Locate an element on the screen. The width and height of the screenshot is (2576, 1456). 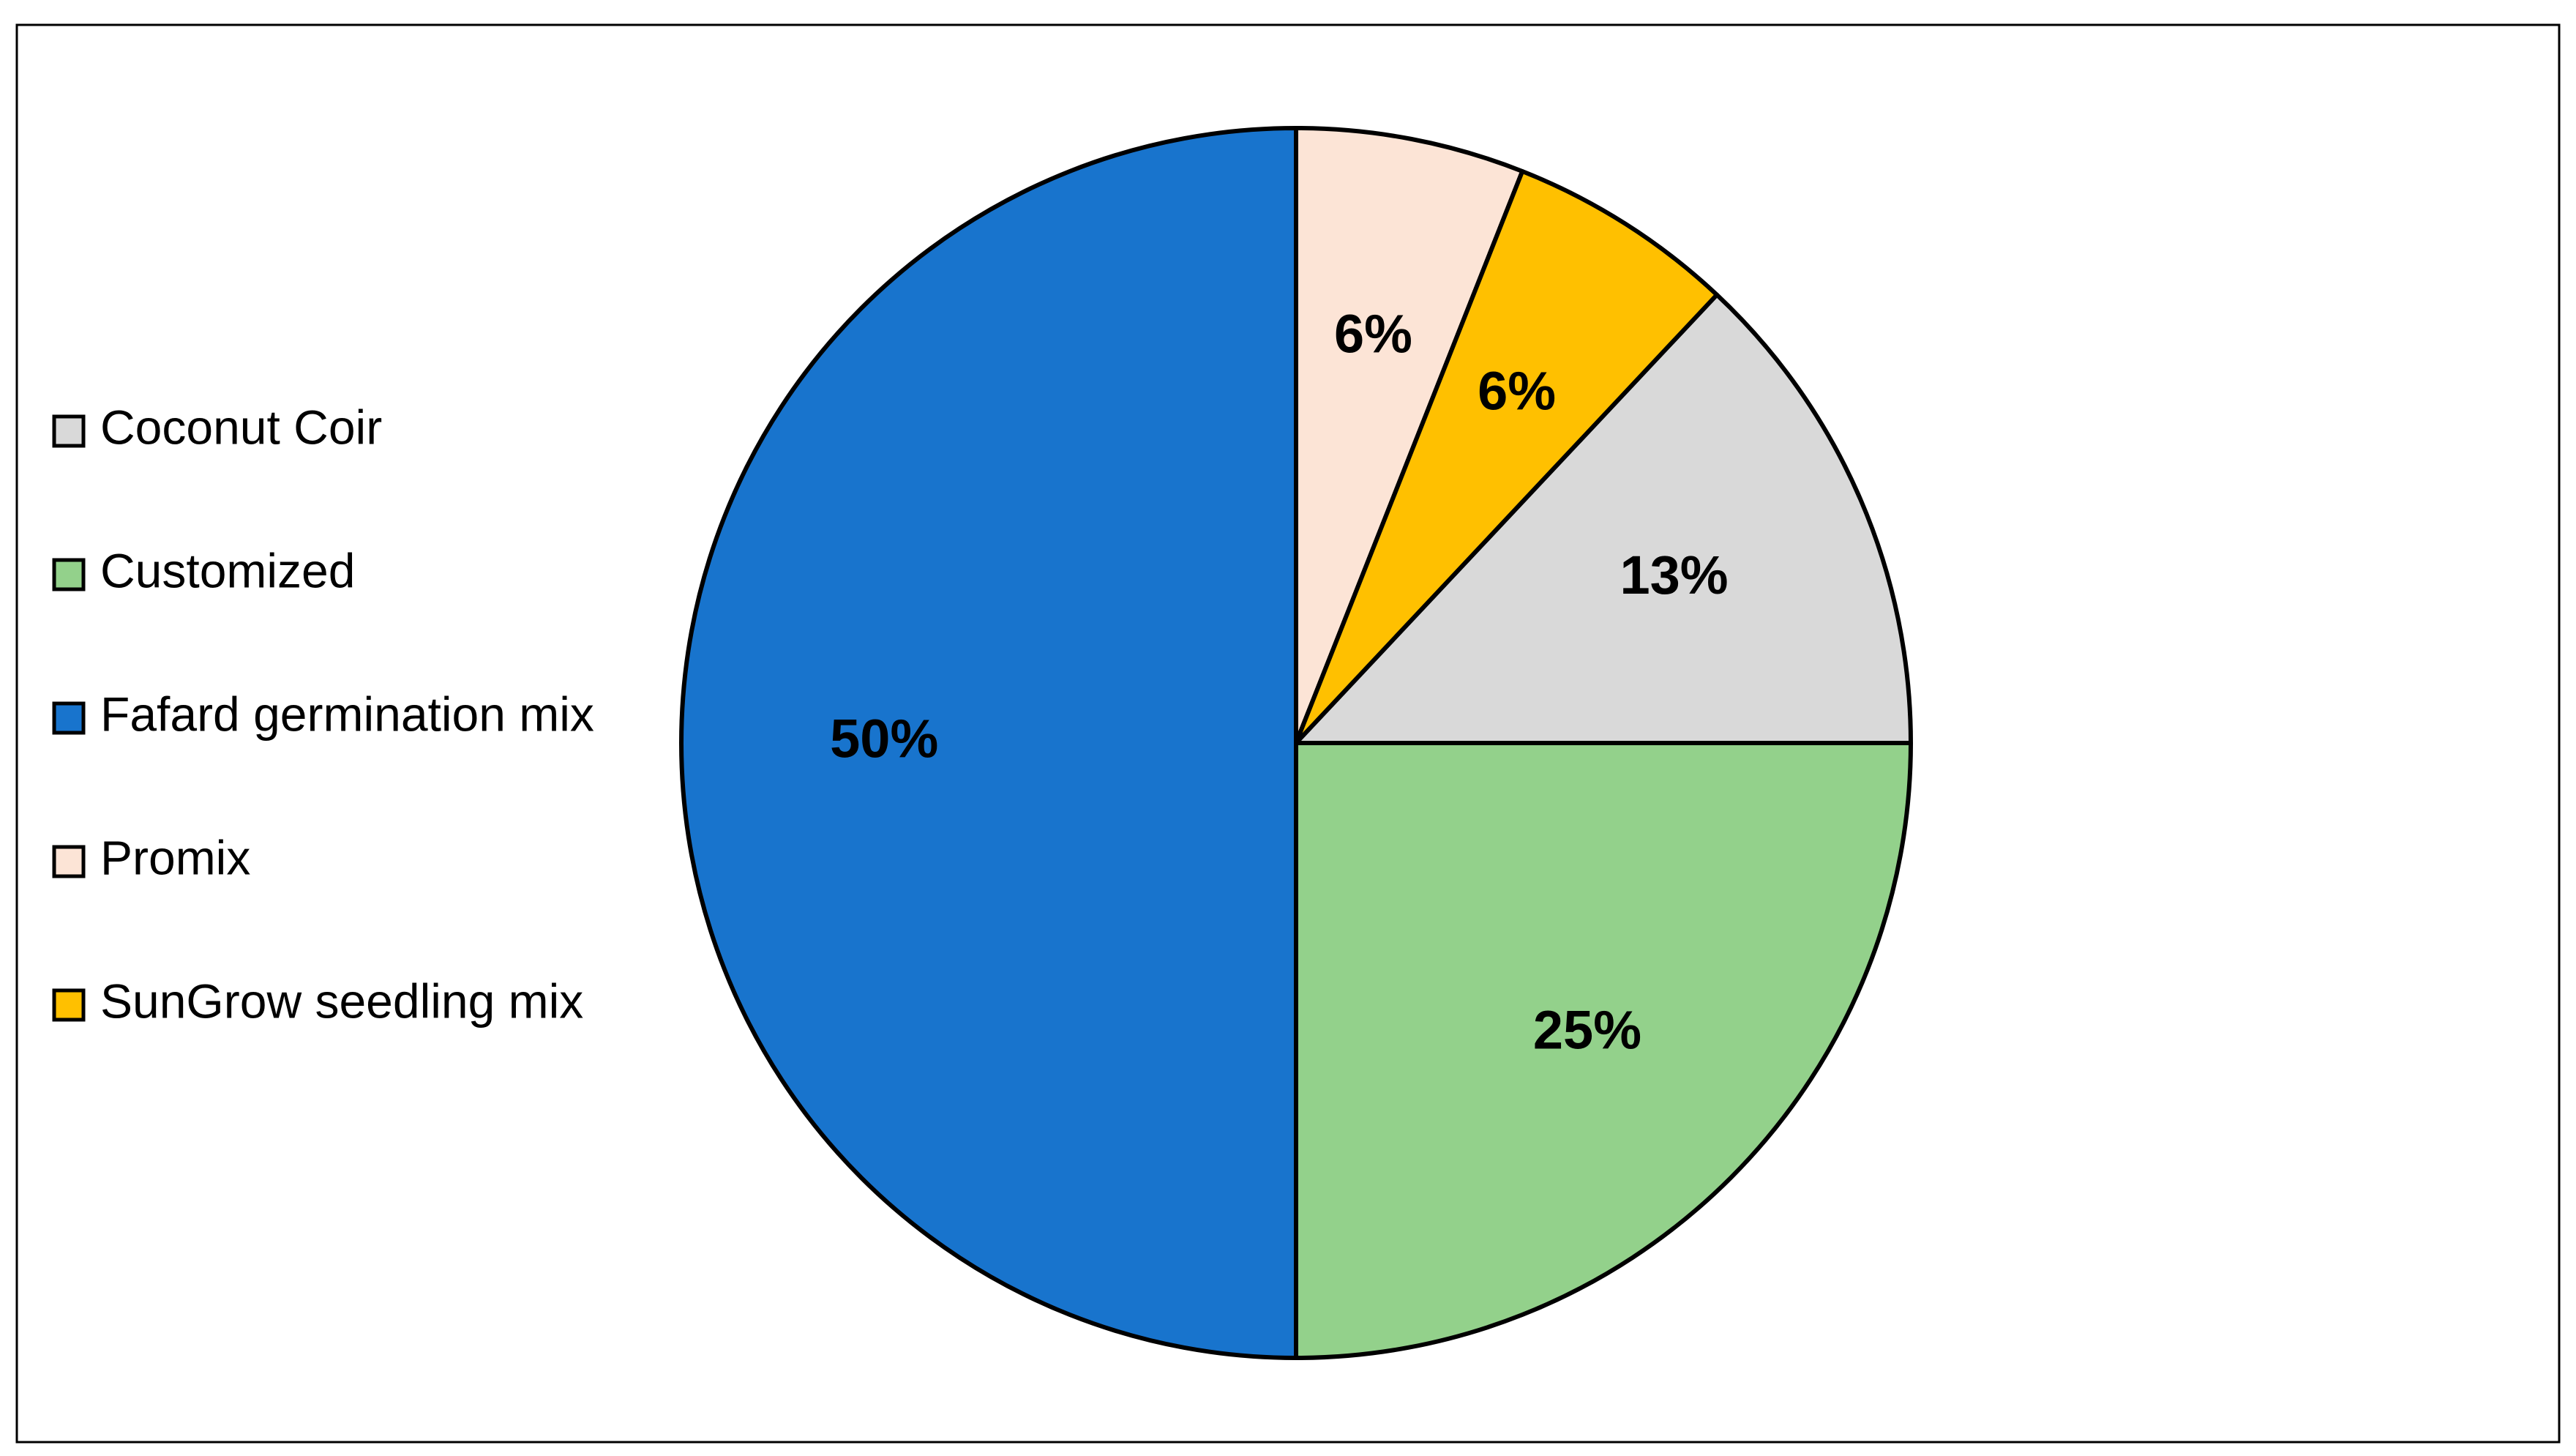
legend-label: Customized is located at coordinates (227, 570).